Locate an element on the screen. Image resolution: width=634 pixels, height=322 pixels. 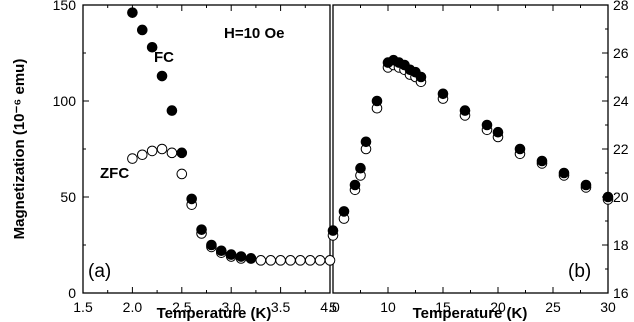
x-tick-label-a-5: 4.0 is located at coordinates (330, 307).